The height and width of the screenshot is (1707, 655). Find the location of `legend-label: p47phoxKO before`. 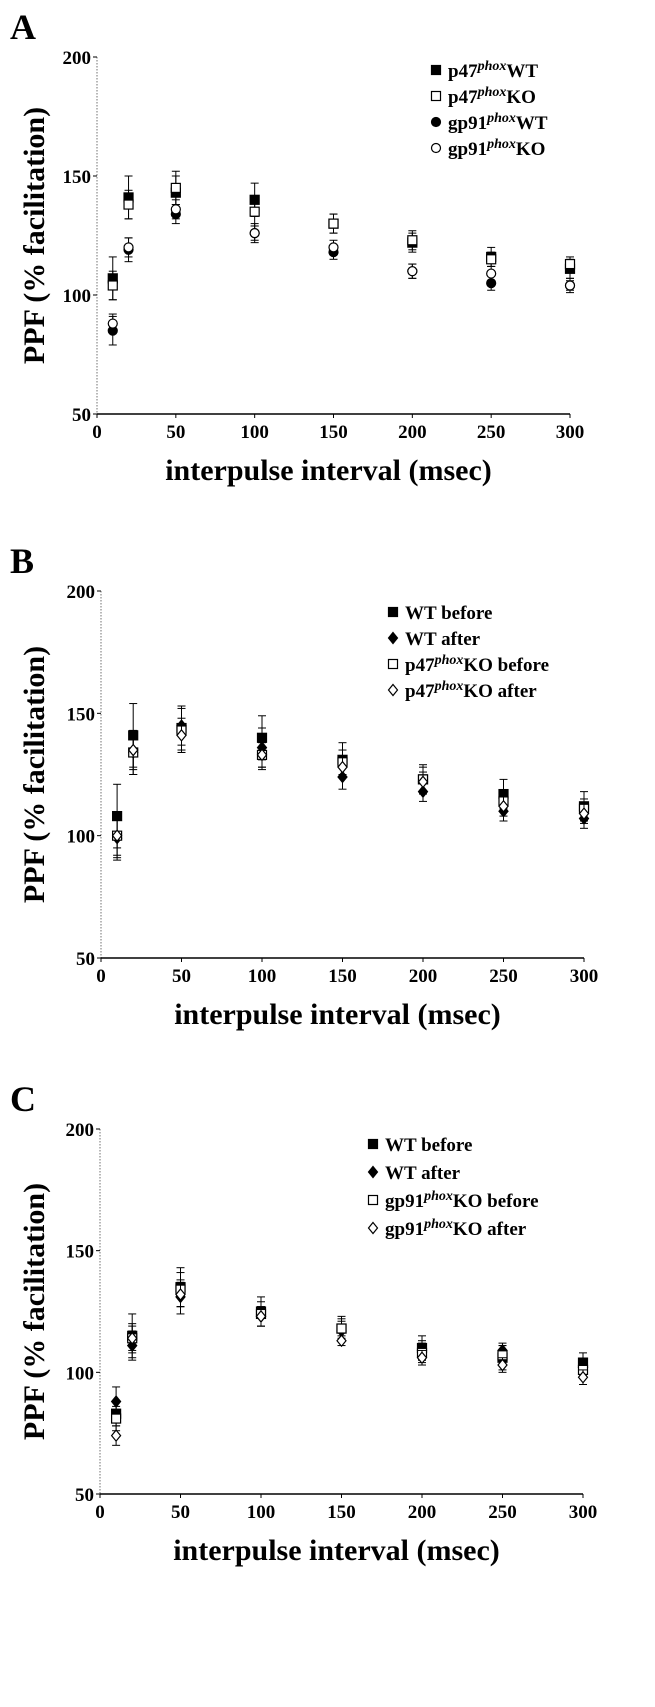

legend-label: p47phoxKO before is located at coordinates (477, 664).